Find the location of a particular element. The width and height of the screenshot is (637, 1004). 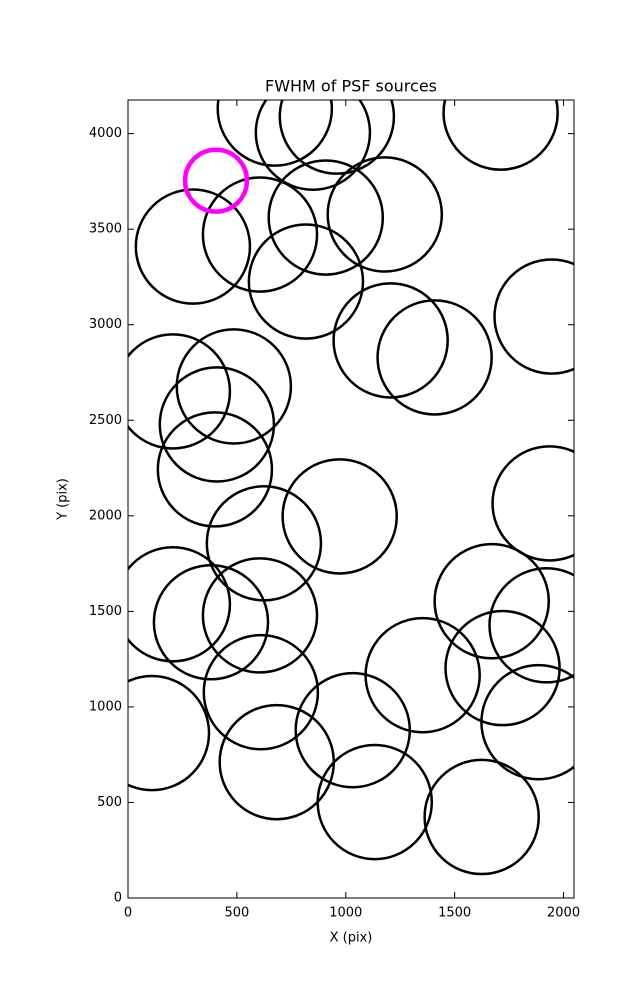

y-tick-label: 3500 is located at coordinates (105, 229).